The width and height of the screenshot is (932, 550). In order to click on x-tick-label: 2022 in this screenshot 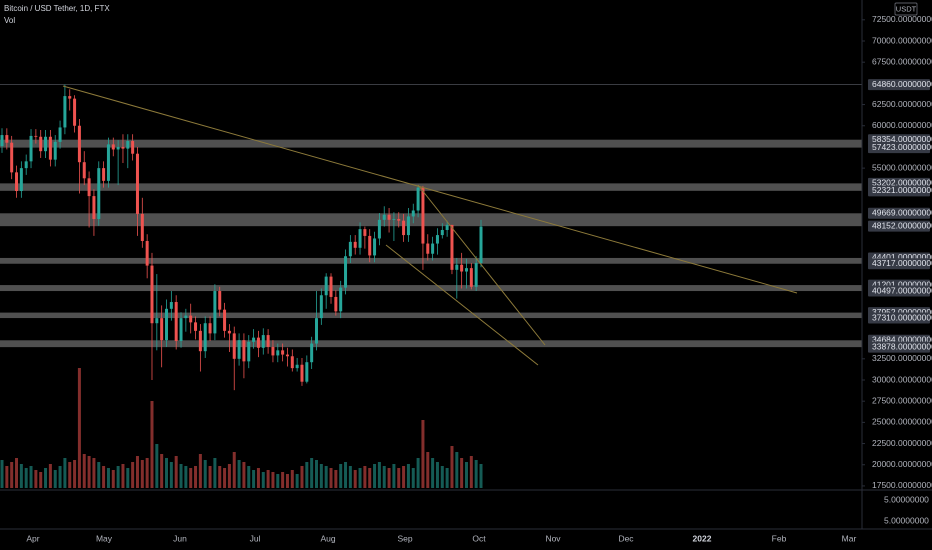, I will do `click(702, 538)`.